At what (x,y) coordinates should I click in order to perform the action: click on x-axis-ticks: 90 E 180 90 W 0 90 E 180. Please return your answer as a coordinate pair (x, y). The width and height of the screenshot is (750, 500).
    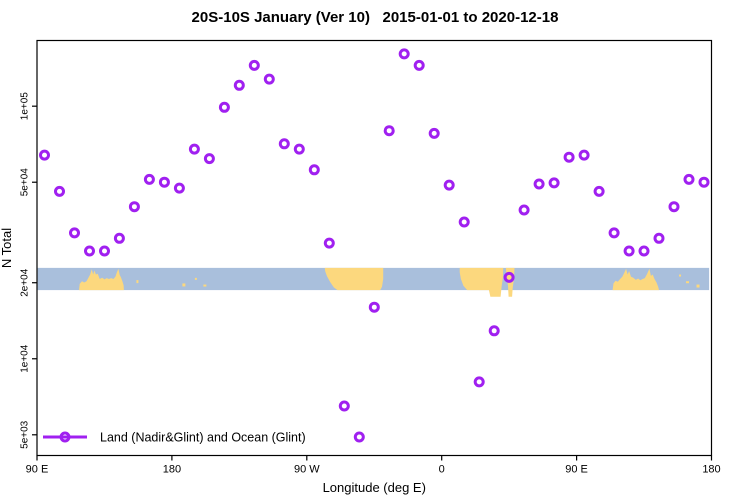
    Looking at the image, I should click on (373, 465).